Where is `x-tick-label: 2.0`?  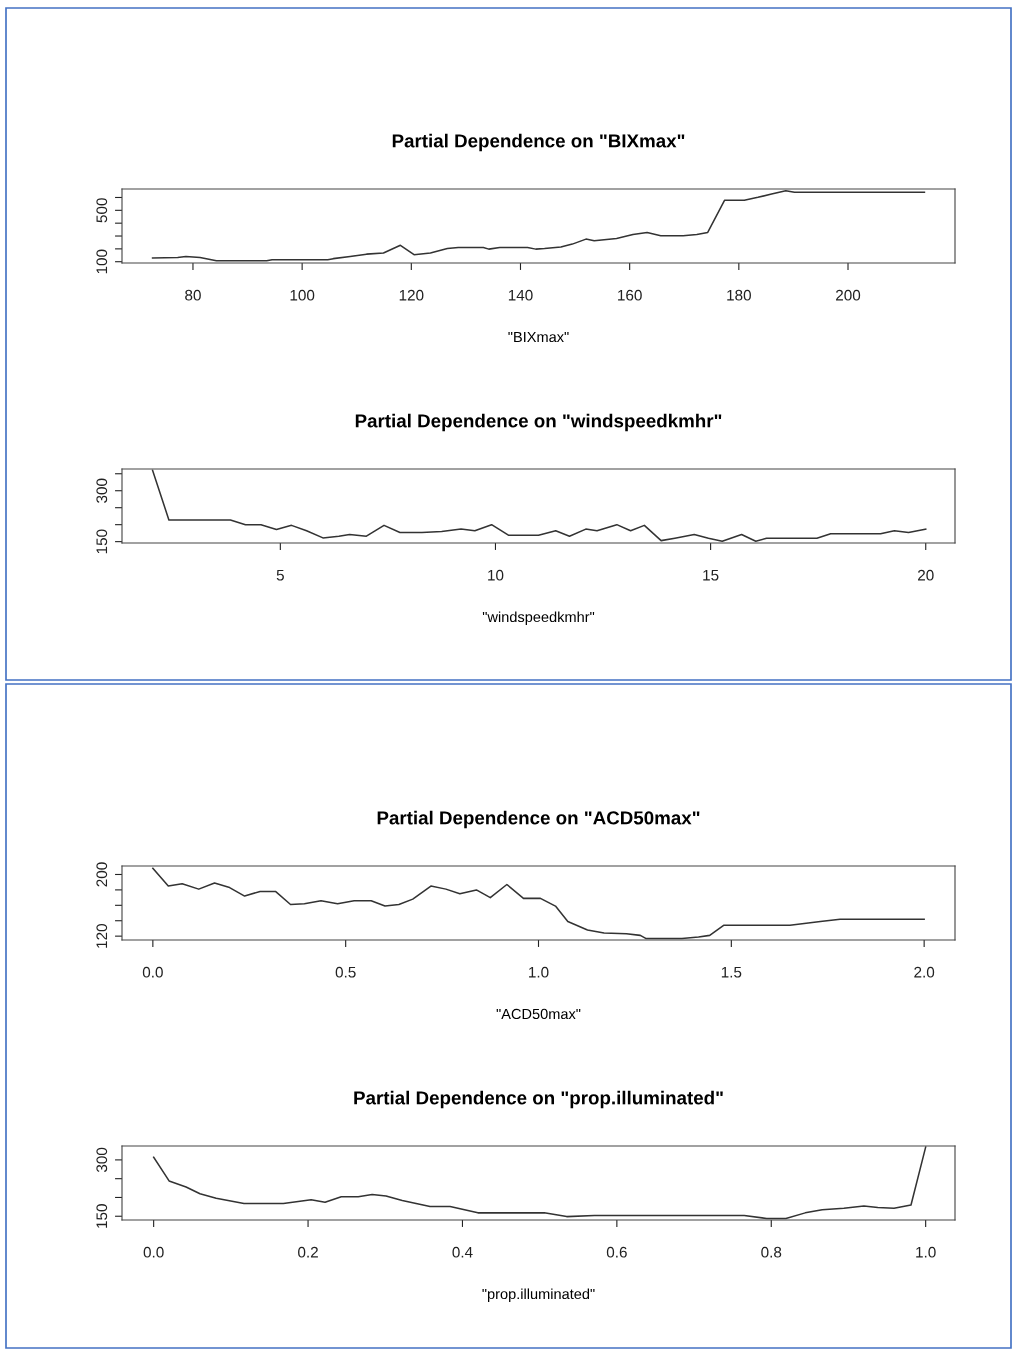
x-tick-label: 2.0 is located at coordinates (924, 972).